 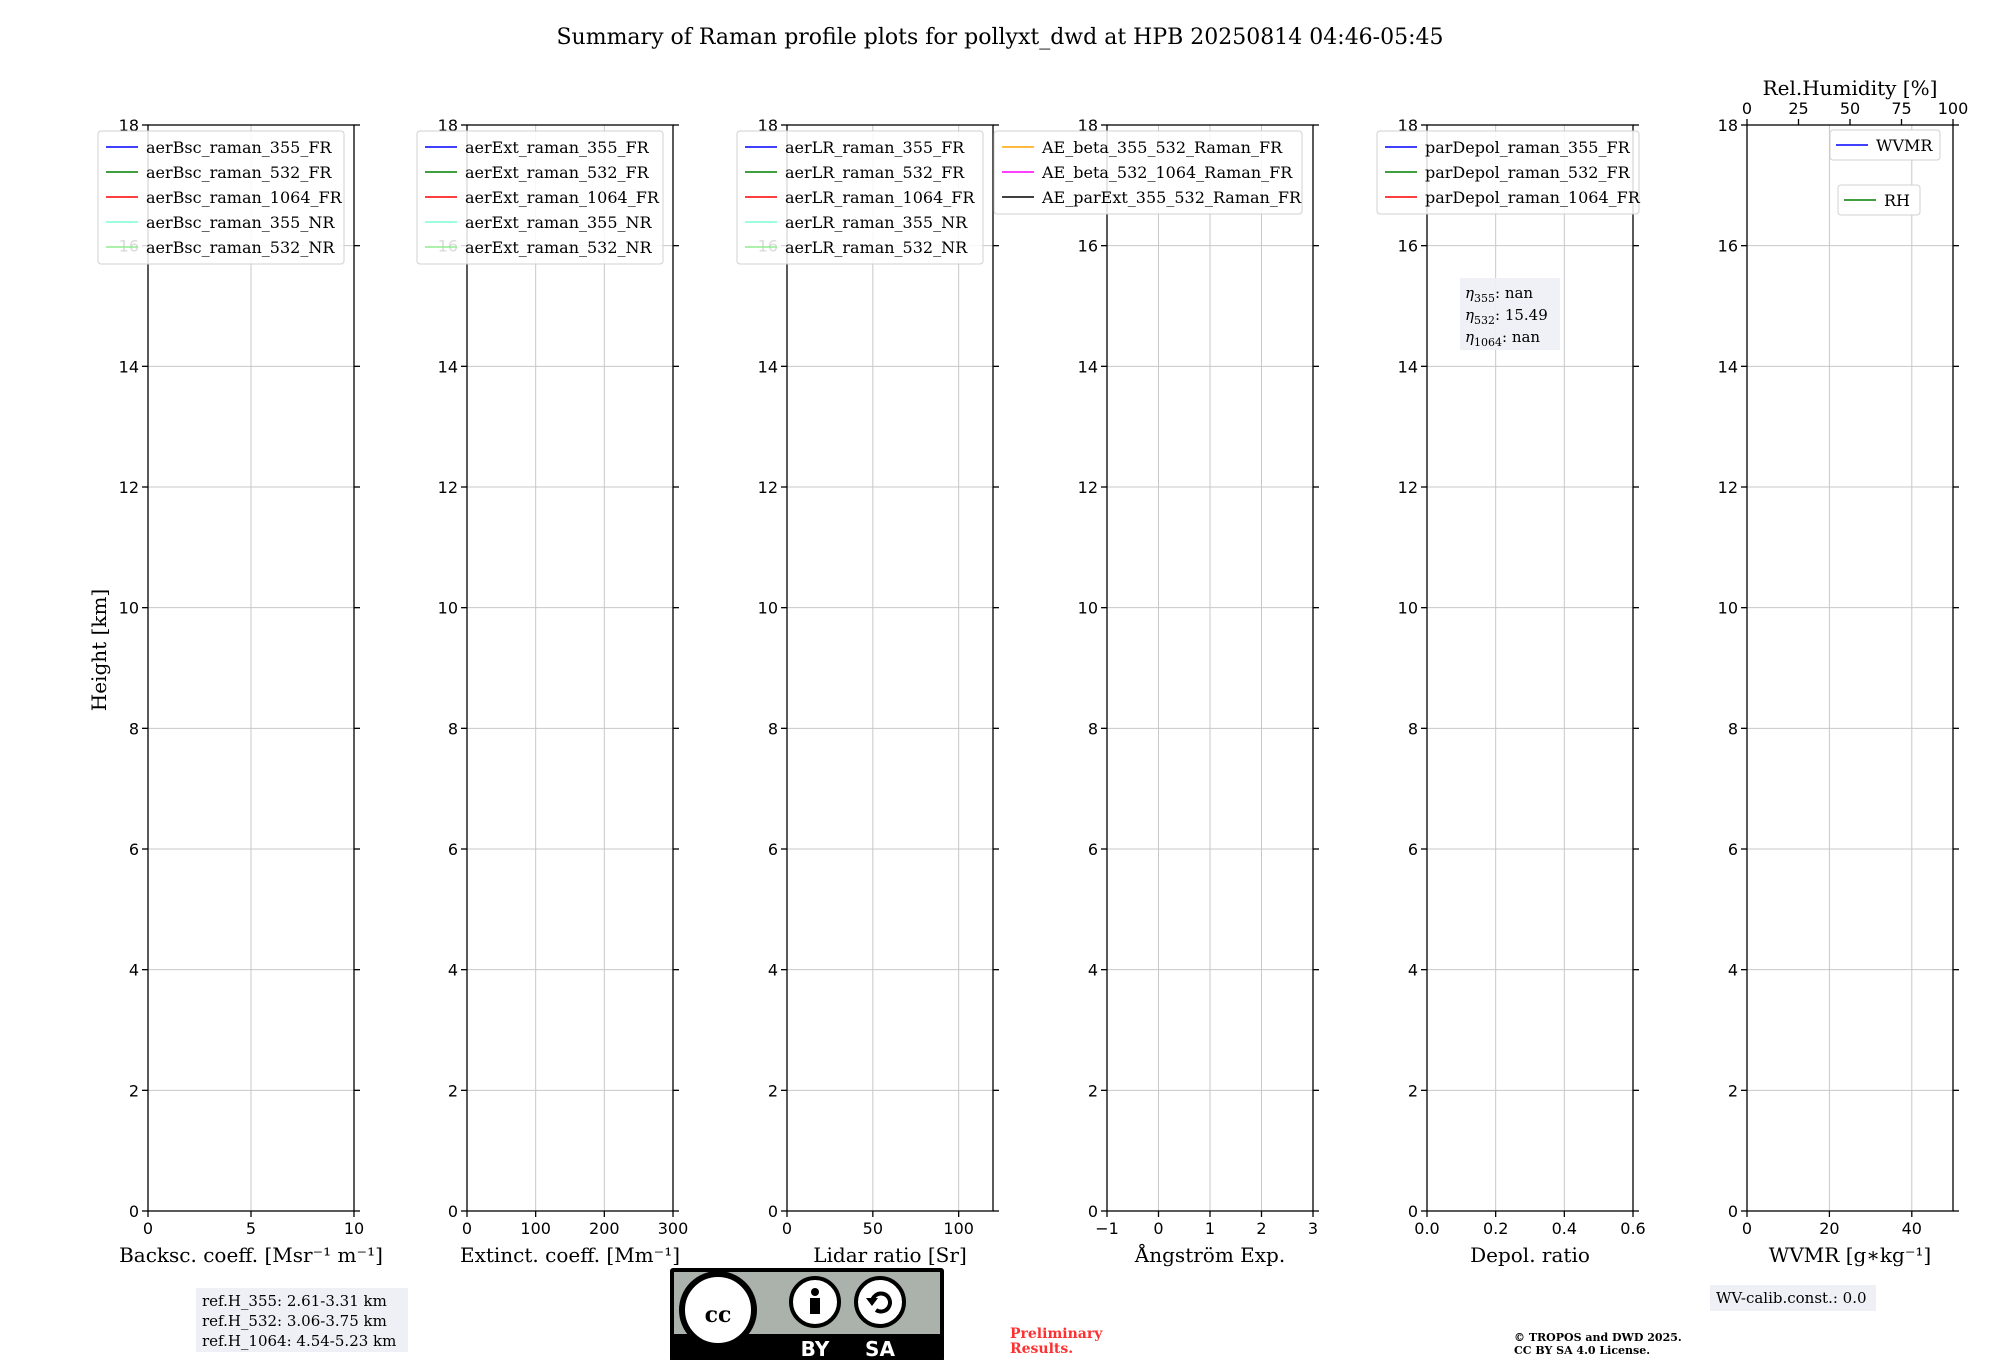 What do you see at coordinates (1582, 1350) in the screenshot?
I see `copyright-line-2: CC BY SA 4.0 License.` at bounding box center [1582, 1350].